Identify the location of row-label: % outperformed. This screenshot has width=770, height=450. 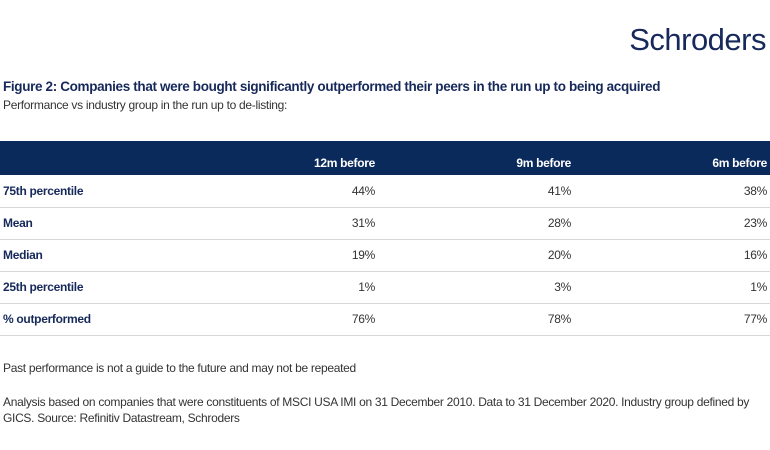
(47, 319).